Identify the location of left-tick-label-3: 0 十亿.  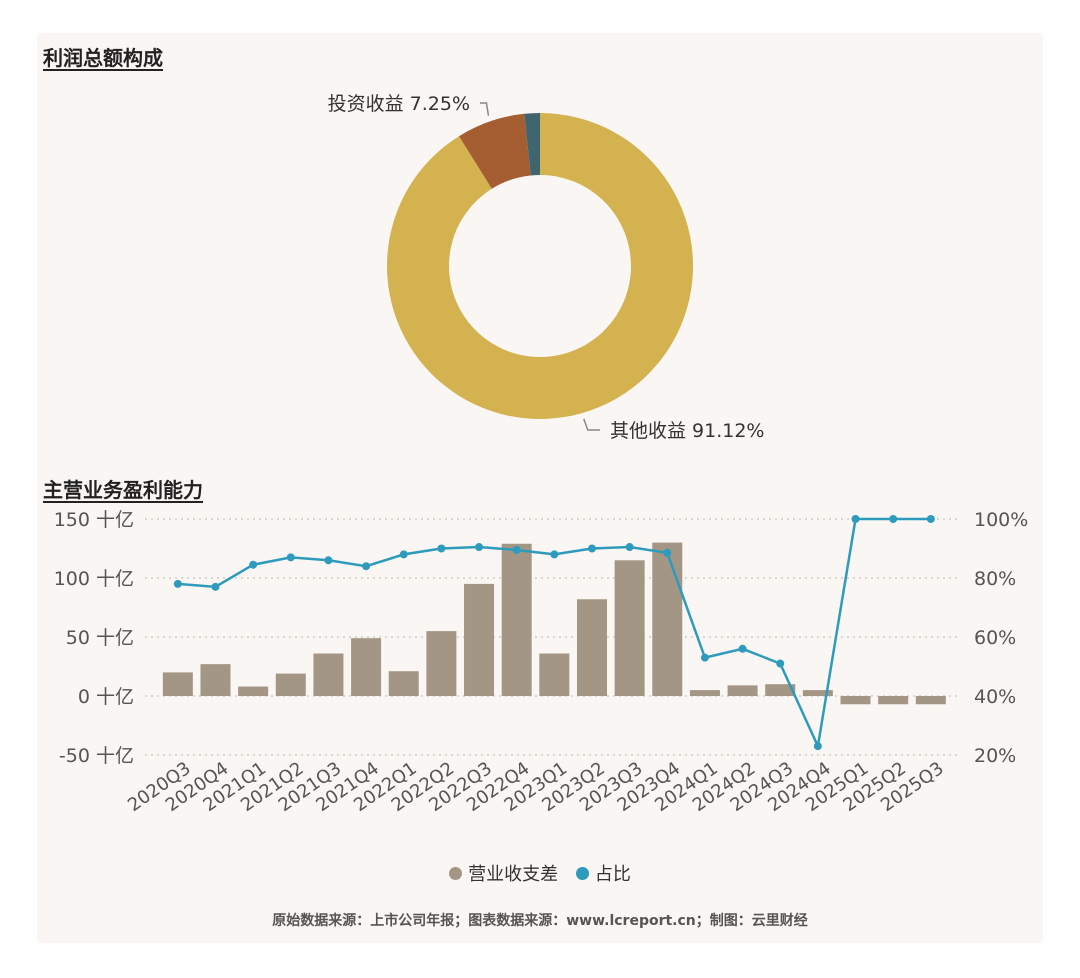
(106, 697).